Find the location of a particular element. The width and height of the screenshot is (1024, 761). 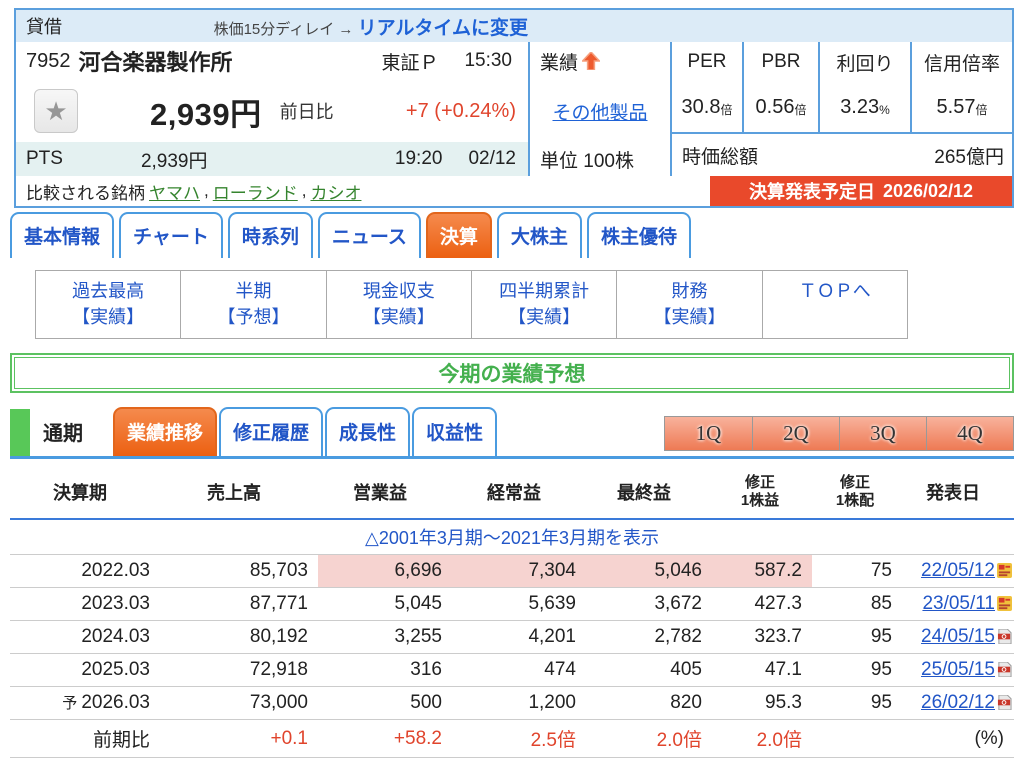

tab-basic-info: 基本情報 is located at coordinates (62, 235).